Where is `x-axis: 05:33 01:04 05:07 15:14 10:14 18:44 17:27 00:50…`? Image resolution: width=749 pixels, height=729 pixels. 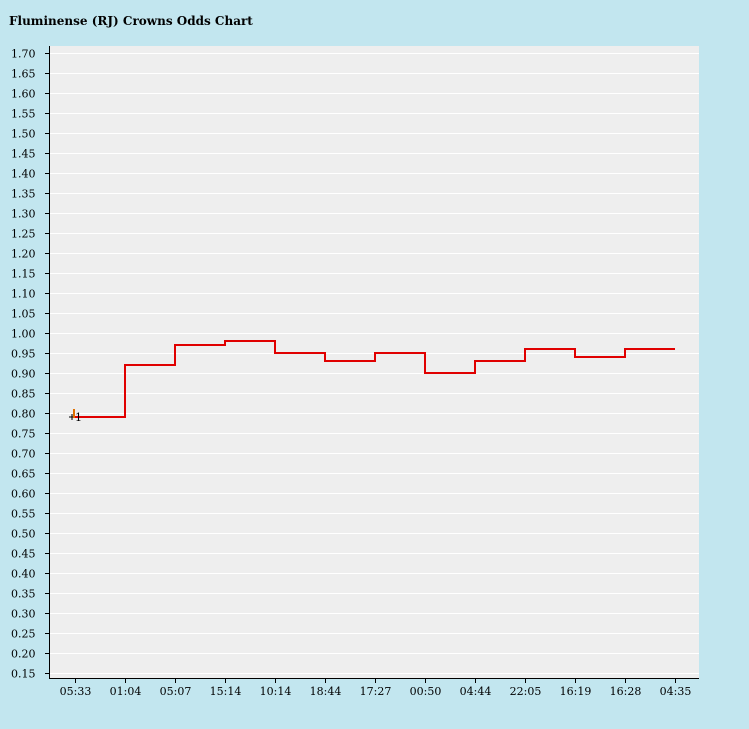
x-axis: 05:33 01:04 05:07 15:14 10:14 18:44 17:27 00:50… is located at coordinates (374, 688).